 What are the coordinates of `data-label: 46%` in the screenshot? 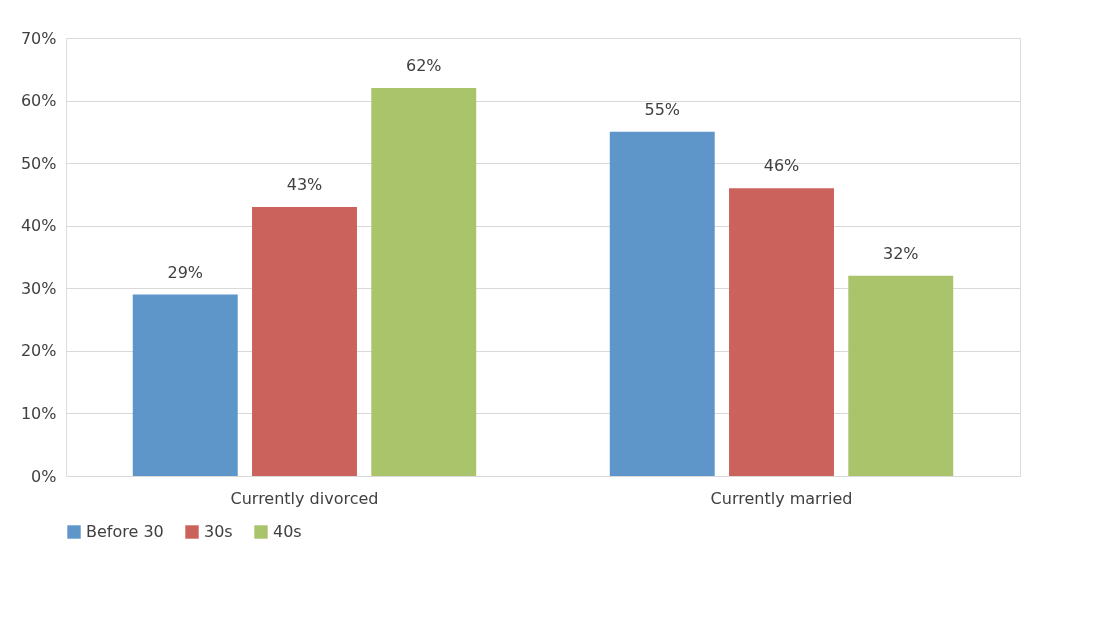 It's located at (781, 166).